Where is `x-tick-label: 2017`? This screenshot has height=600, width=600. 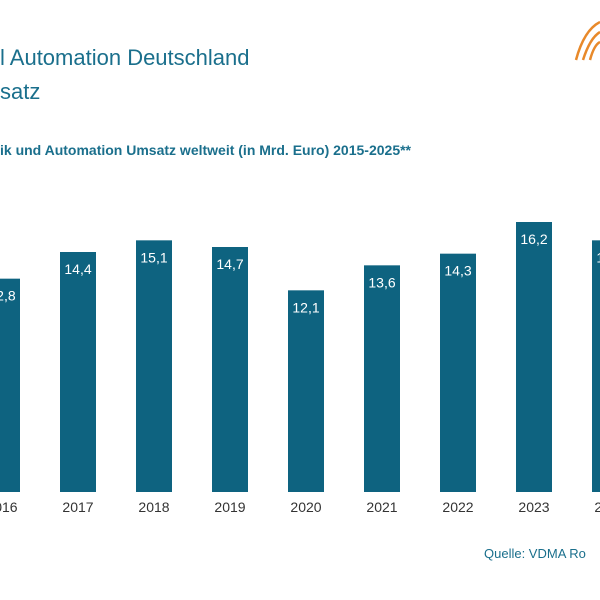 x-tick-label: 2017 is located at coordinates (77, 507).